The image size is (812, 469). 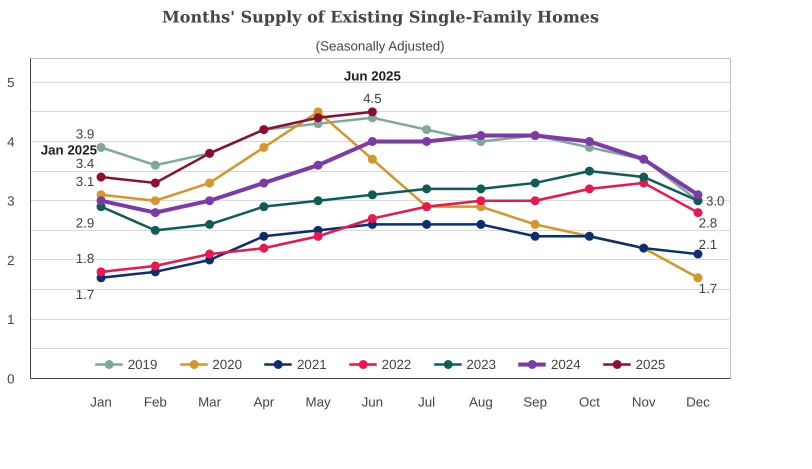 What do you see at coordinates (101, 402) in the screenshot?
I see `x-tick-label: Jan` at bounding box center [101, 402].